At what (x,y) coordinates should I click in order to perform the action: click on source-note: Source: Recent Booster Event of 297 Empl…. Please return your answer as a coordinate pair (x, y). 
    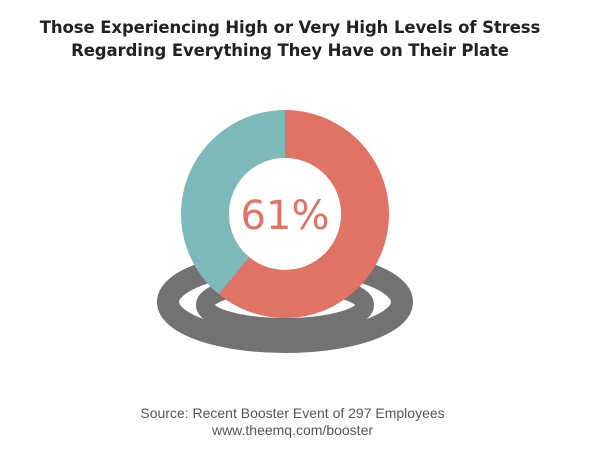
    Looking at the image, I should click on (292, 422).